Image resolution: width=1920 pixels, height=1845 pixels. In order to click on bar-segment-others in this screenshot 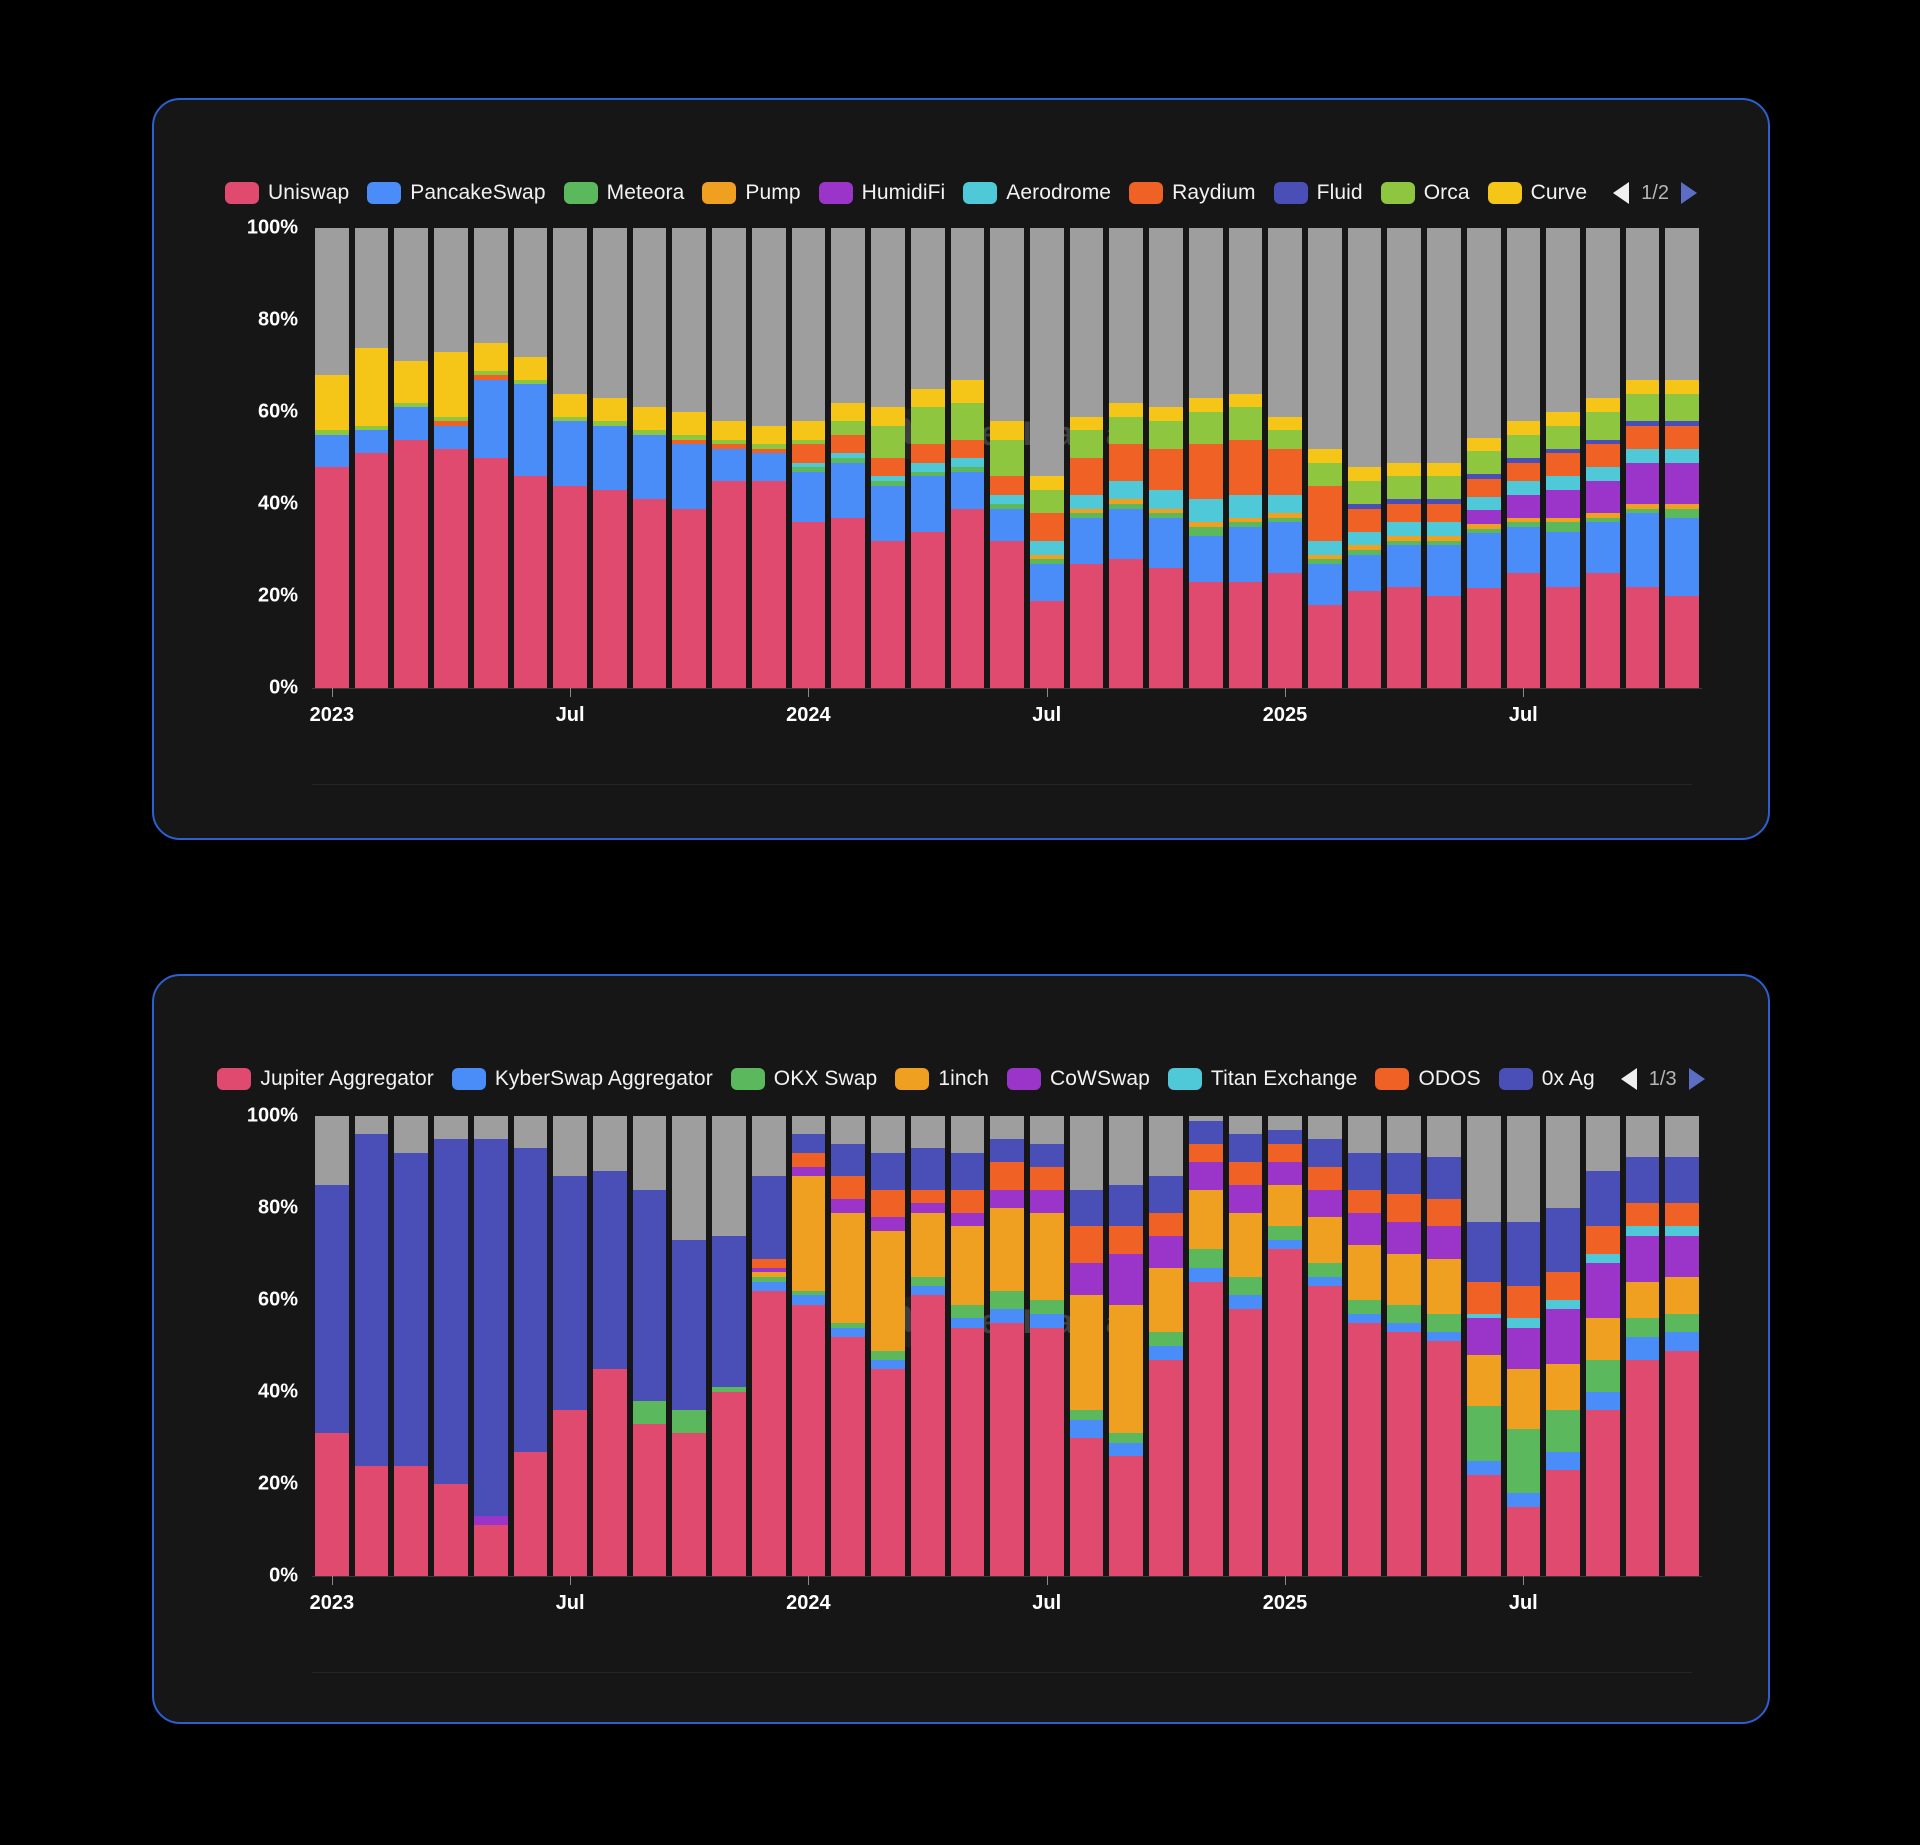, I will do `click(768, 327)`.